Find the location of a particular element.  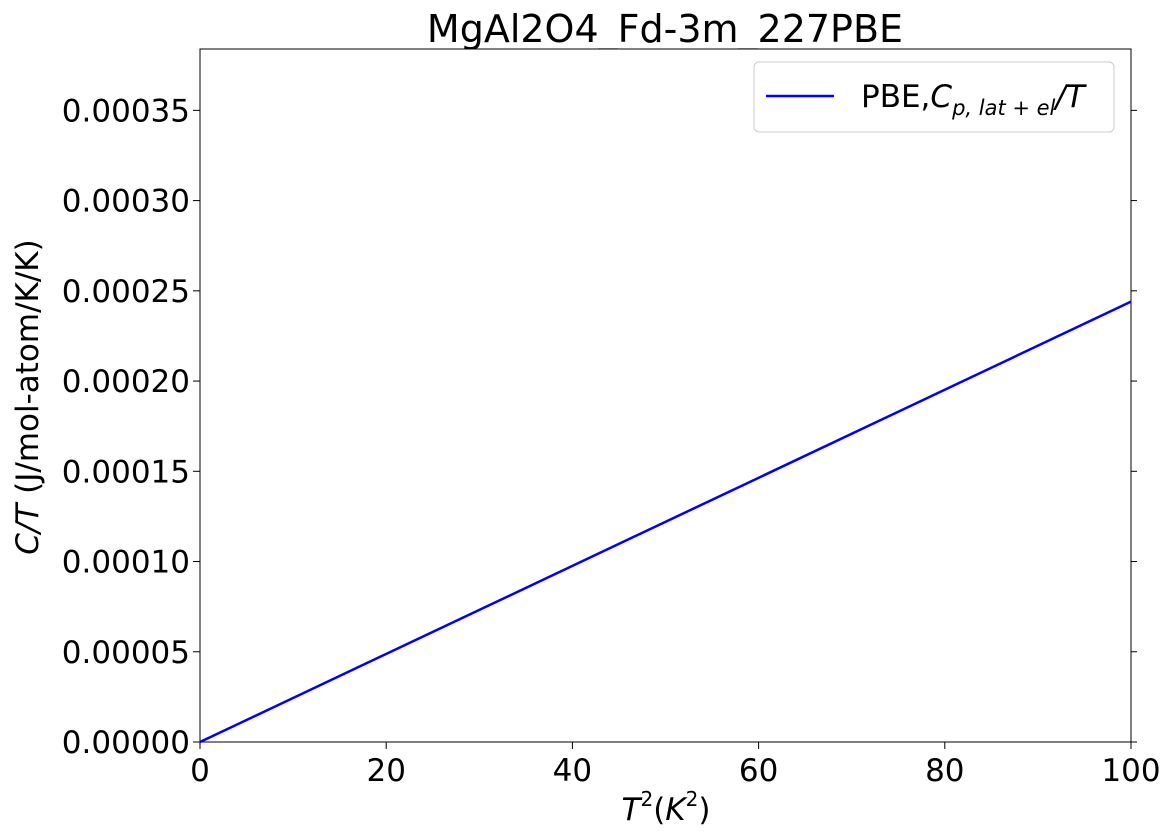

legend-label: PBE,Cp, lat + el/T is located at coordinates (974, 99).